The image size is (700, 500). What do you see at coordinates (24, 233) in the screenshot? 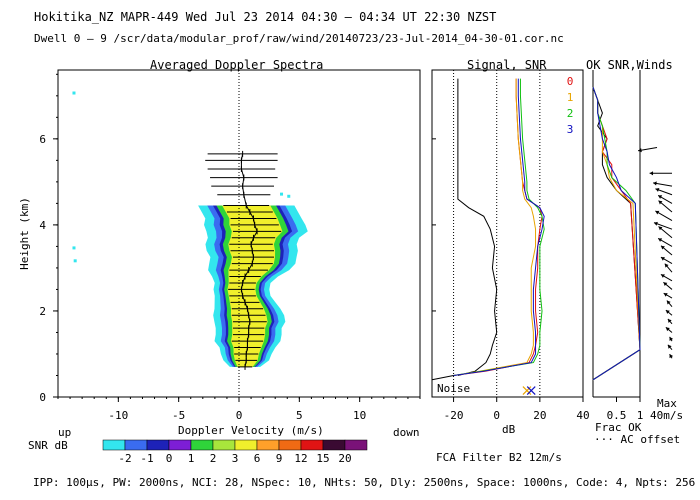
I see `y-axis-label: Height (km)` at bounding box center [24, 233].